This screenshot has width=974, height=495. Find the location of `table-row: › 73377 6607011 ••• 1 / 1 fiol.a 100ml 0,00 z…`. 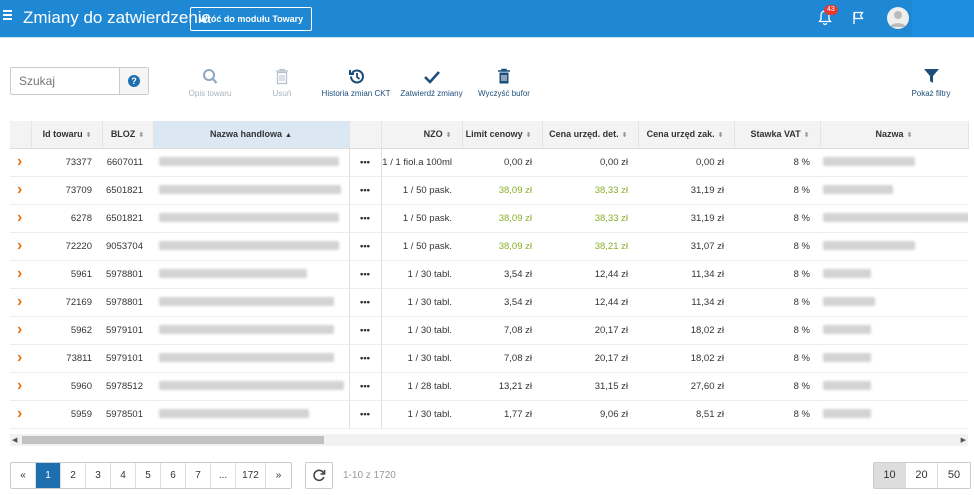

table-row: › 73377 6607011 ••• 1 / 1 fiol.a 100ml 0,00 z… is located at coordinates (489, 162).